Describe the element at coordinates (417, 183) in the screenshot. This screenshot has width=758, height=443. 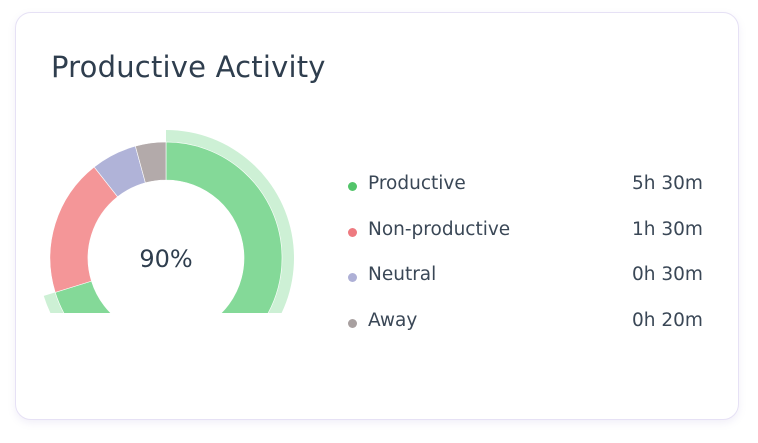
I see `legend-label: Productive` at that location.